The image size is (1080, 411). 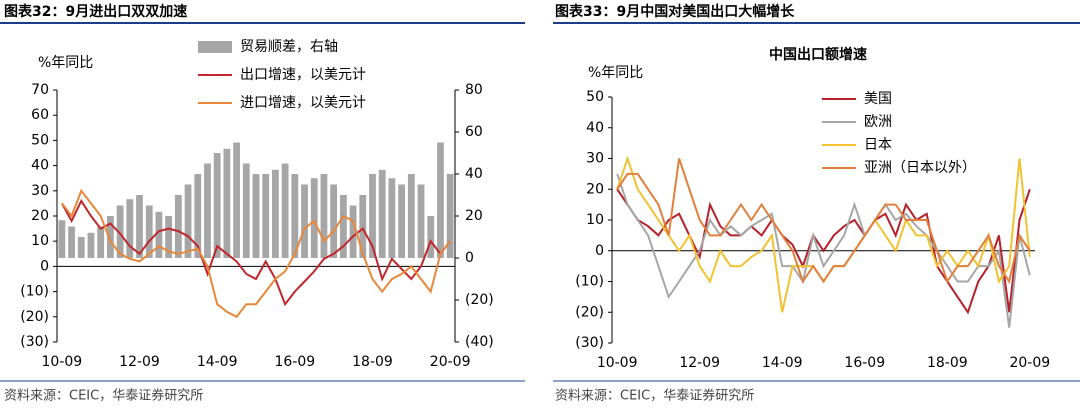 I want to click on legend-label: 贸易顺差，右轴, so click(x=289, y=47).